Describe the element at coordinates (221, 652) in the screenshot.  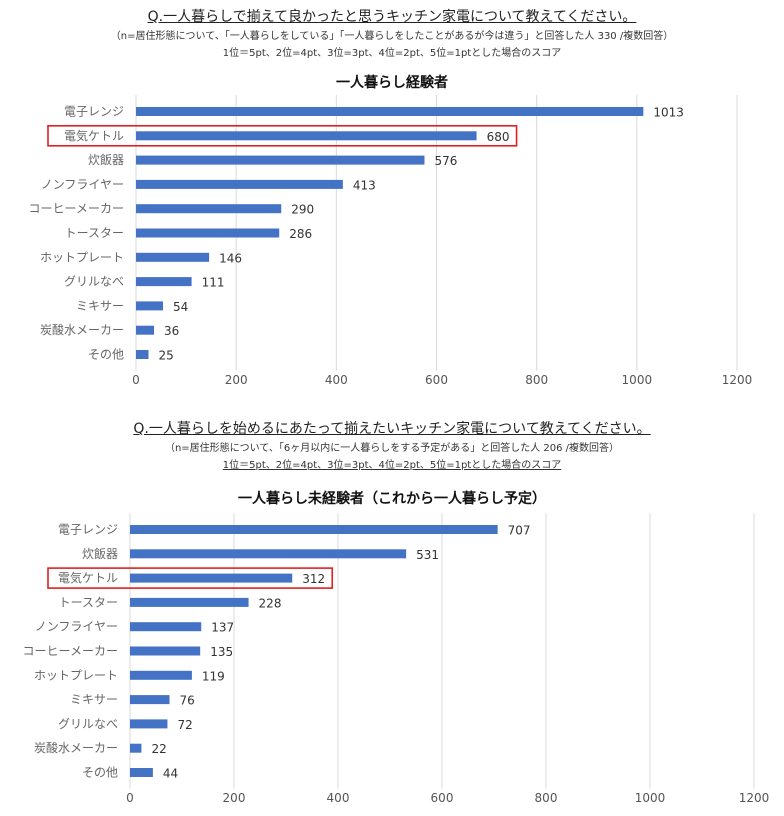
I see `data-label: 135` at that location.